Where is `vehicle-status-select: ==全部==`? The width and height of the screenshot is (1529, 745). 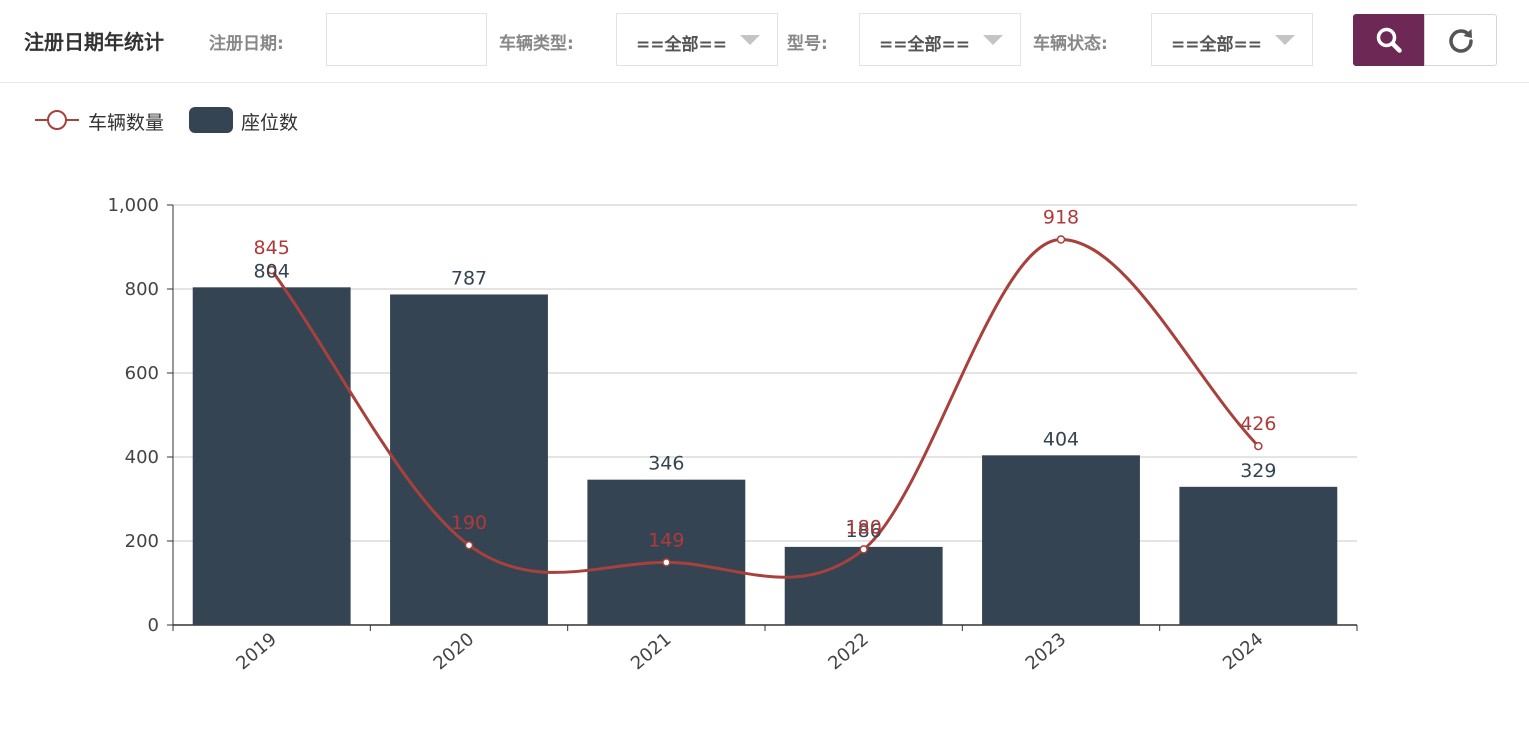
vehicle-status-select: ==全部== is located at coordinates (1232, 39).